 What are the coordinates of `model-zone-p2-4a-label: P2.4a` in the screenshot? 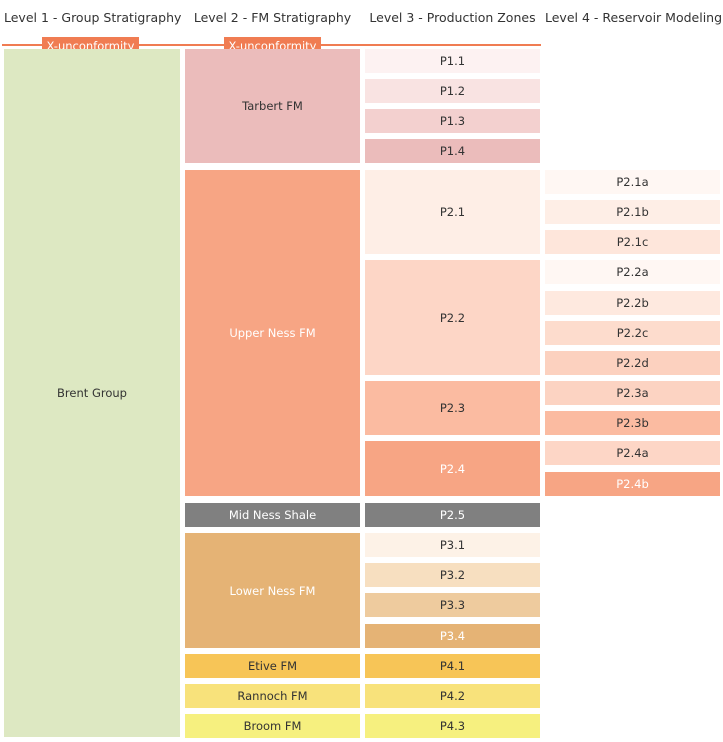 It's located at (632, 453).